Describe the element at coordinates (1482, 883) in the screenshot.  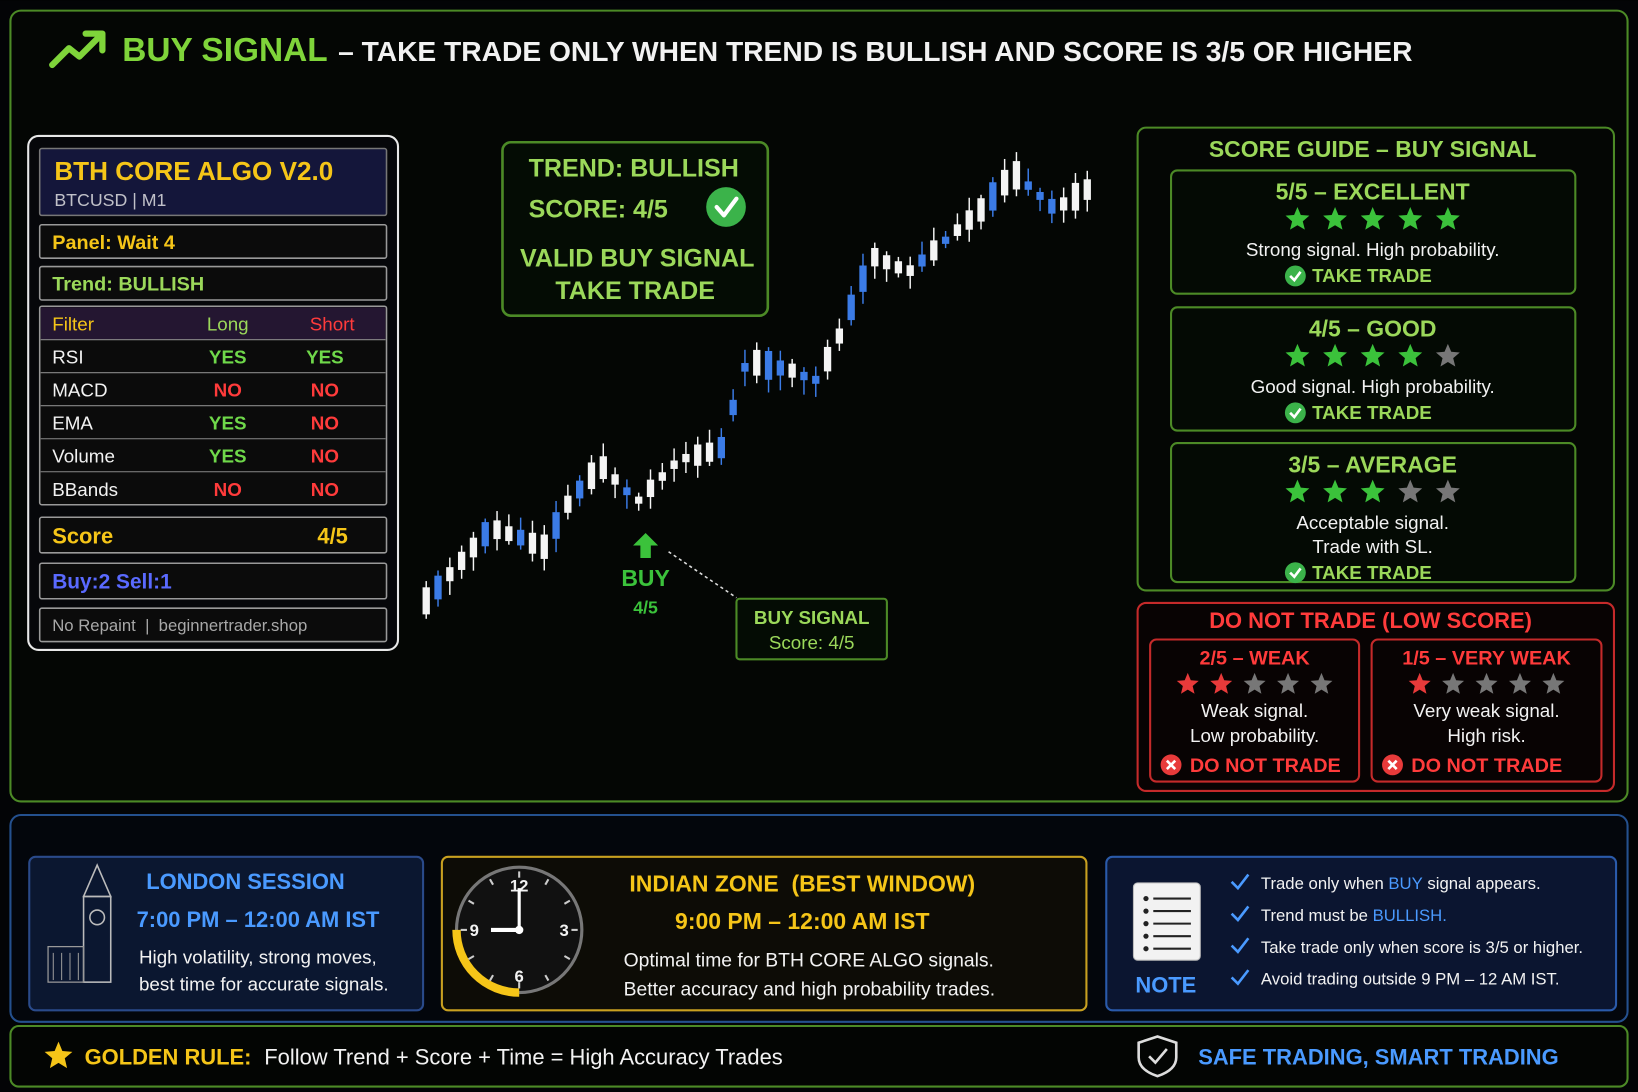
I see `note-segment: signal appears.` at that location.